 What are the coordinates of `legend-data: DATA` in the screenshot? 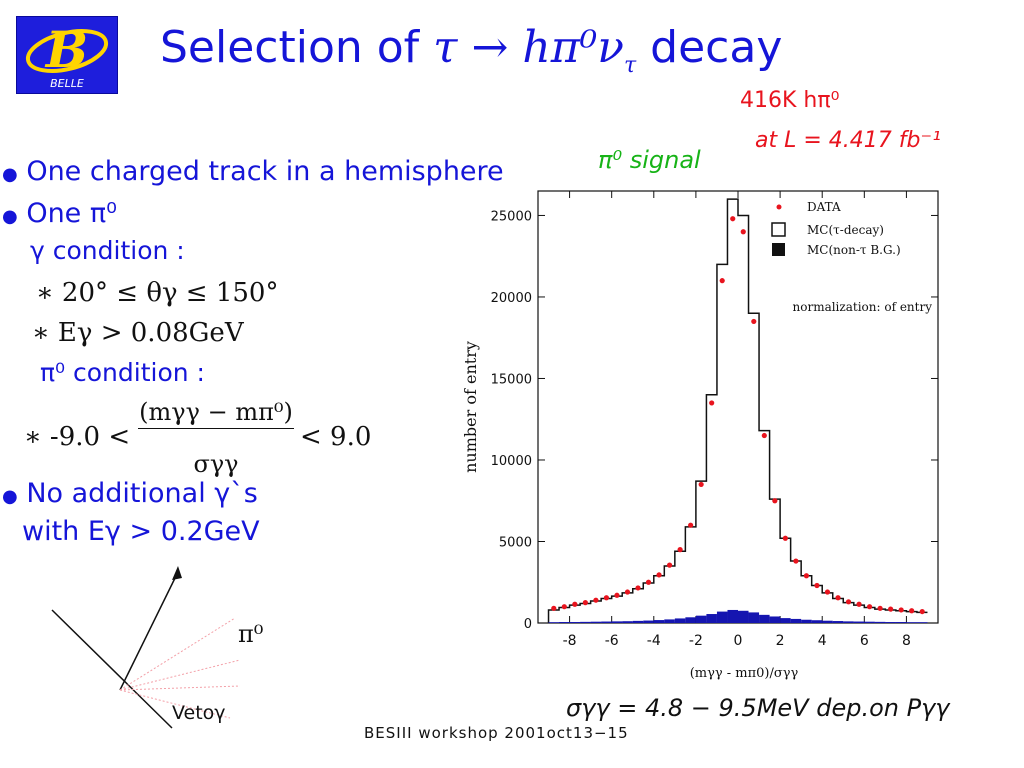 It's located at (824, 207).